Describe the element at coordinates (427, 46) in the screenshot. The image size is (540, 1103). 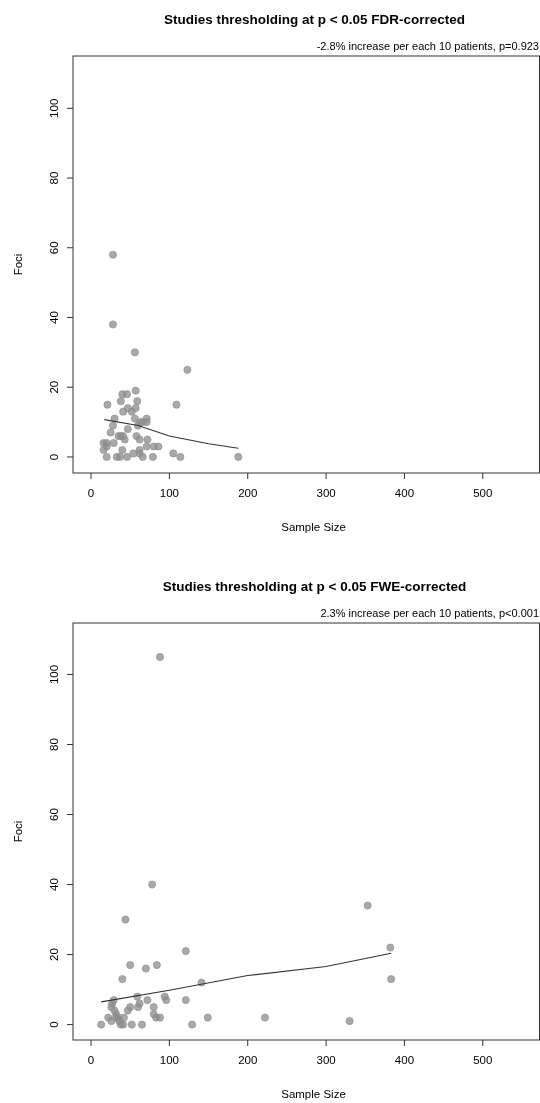
I see `chart-subtitle: -2.8% increase per each 10 patients, p=0.923` at that location.